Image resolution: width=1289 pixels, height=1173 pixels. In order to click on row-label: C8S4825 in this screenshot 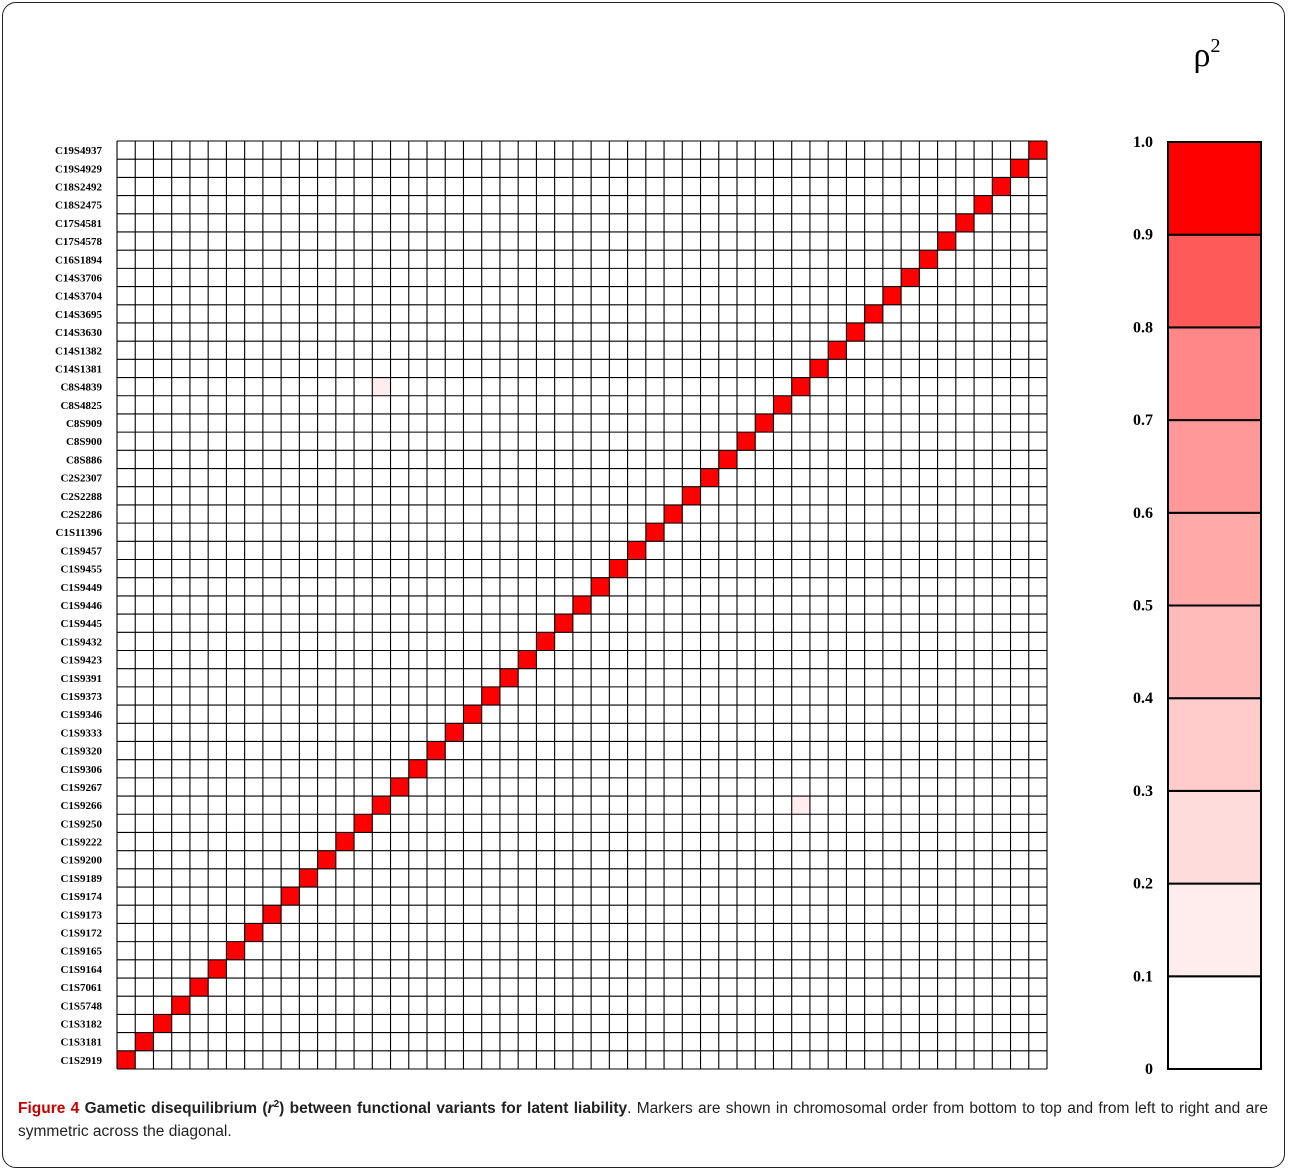, I will do `click(81, 406)`.